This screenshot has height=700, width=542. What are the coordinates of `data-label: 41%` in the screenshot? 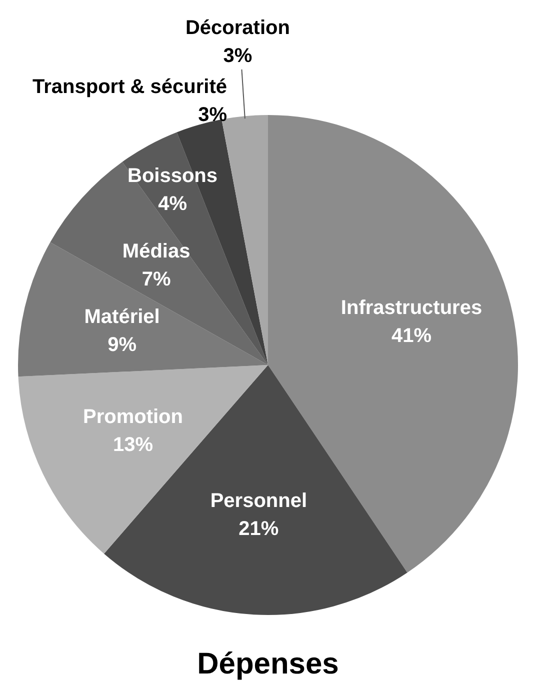 It's located at (411, 335).